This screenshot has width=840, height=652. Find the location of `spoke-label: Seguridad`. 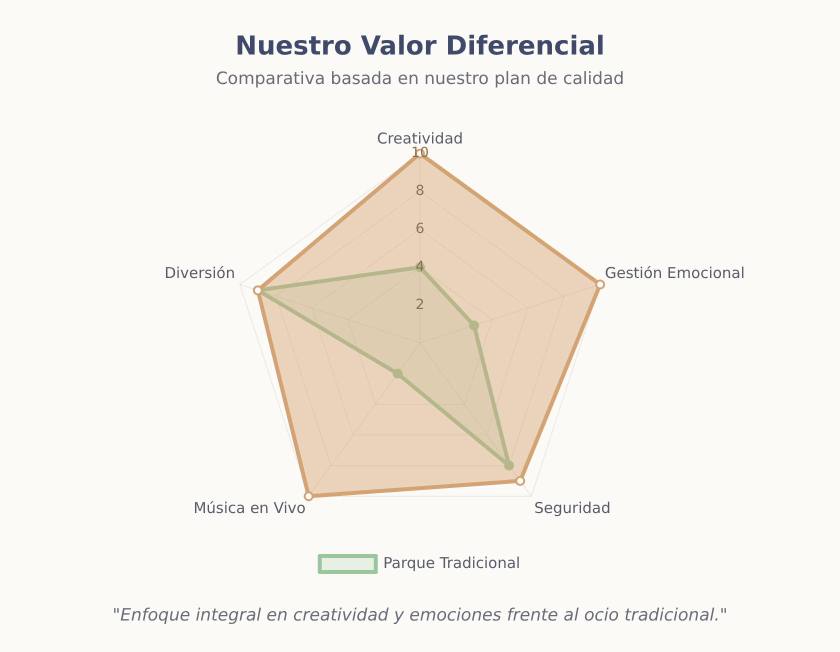

spoke-label: Seguridad is located at coordinates (572, 508).